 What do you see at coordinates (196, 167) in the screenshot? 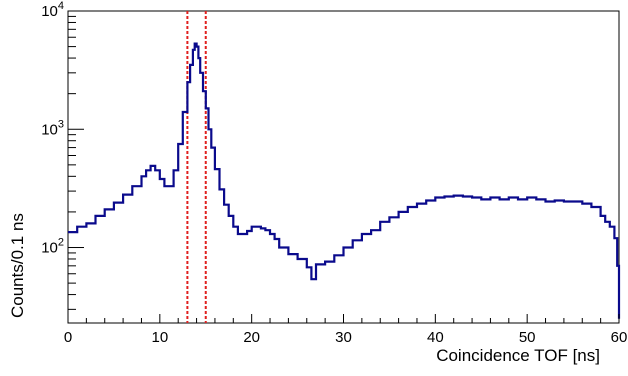
I see `cut-lines` at bounding box center [196, 167].